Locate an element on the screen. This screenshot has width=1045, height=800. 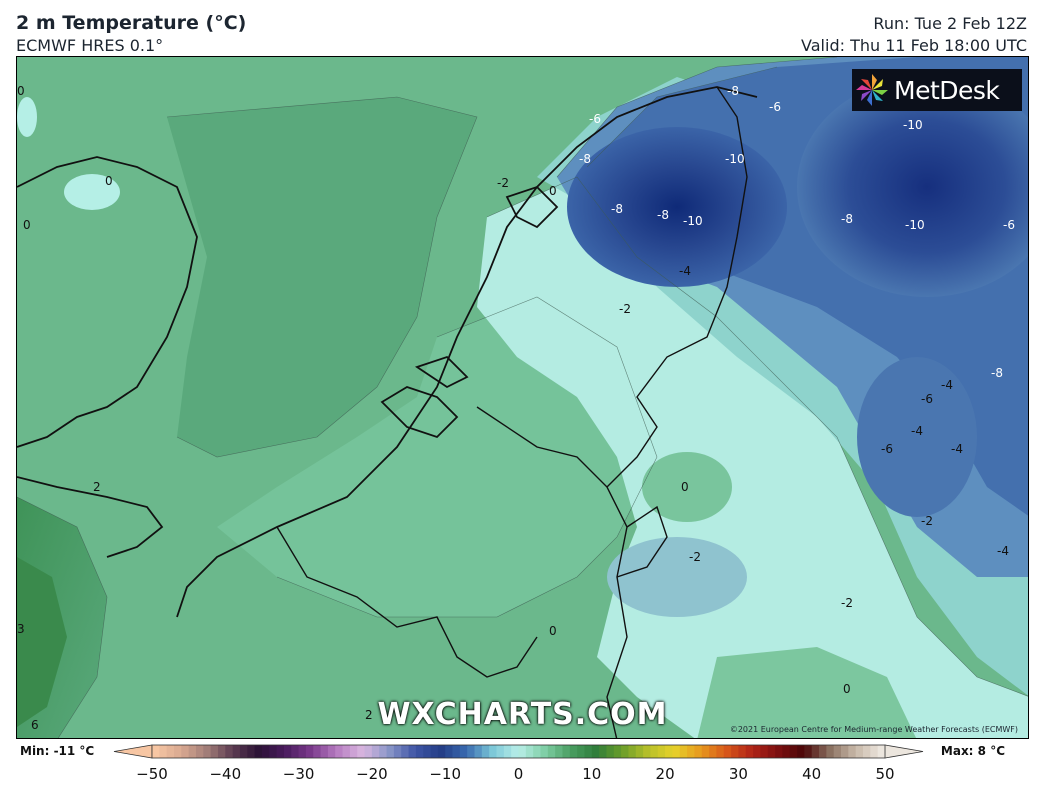
valid-time: Valid: Thu 11 Feb 18:00 UTC is located at coordinates (914, 45).